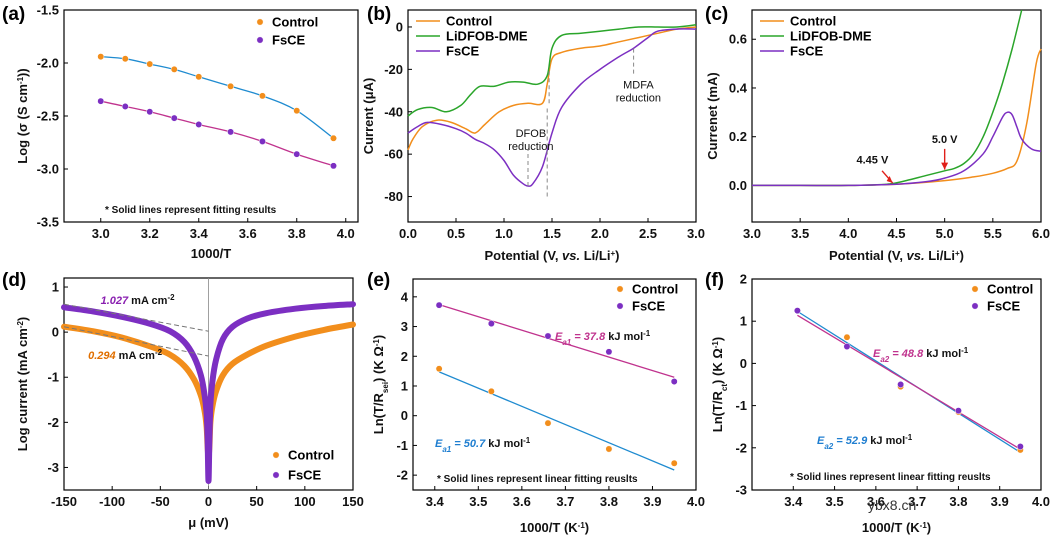  I want to click on y-axis-label-part: Ln(T/R, so click(378, 413).